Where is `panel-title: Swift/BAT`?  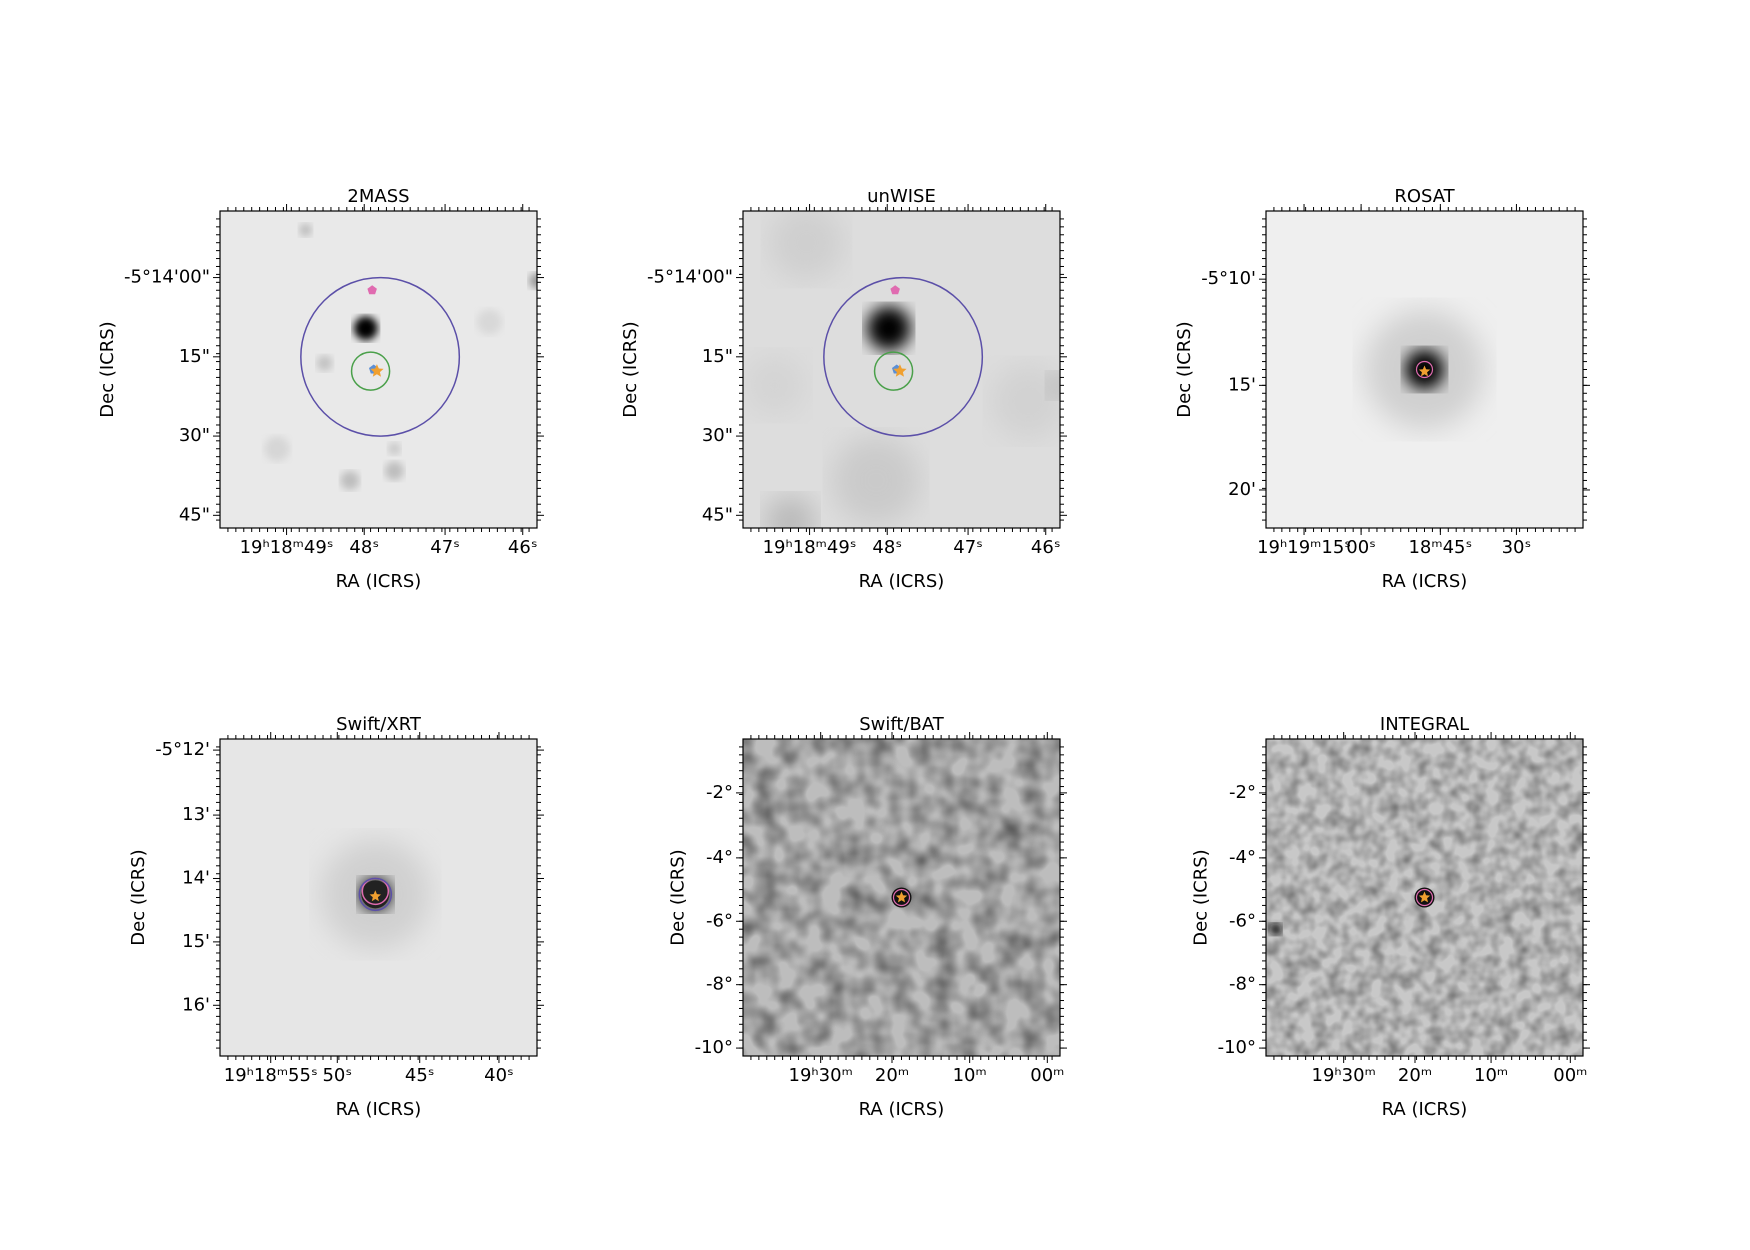 panel-title: Swift/BAT is located at coordinates (902, 724).